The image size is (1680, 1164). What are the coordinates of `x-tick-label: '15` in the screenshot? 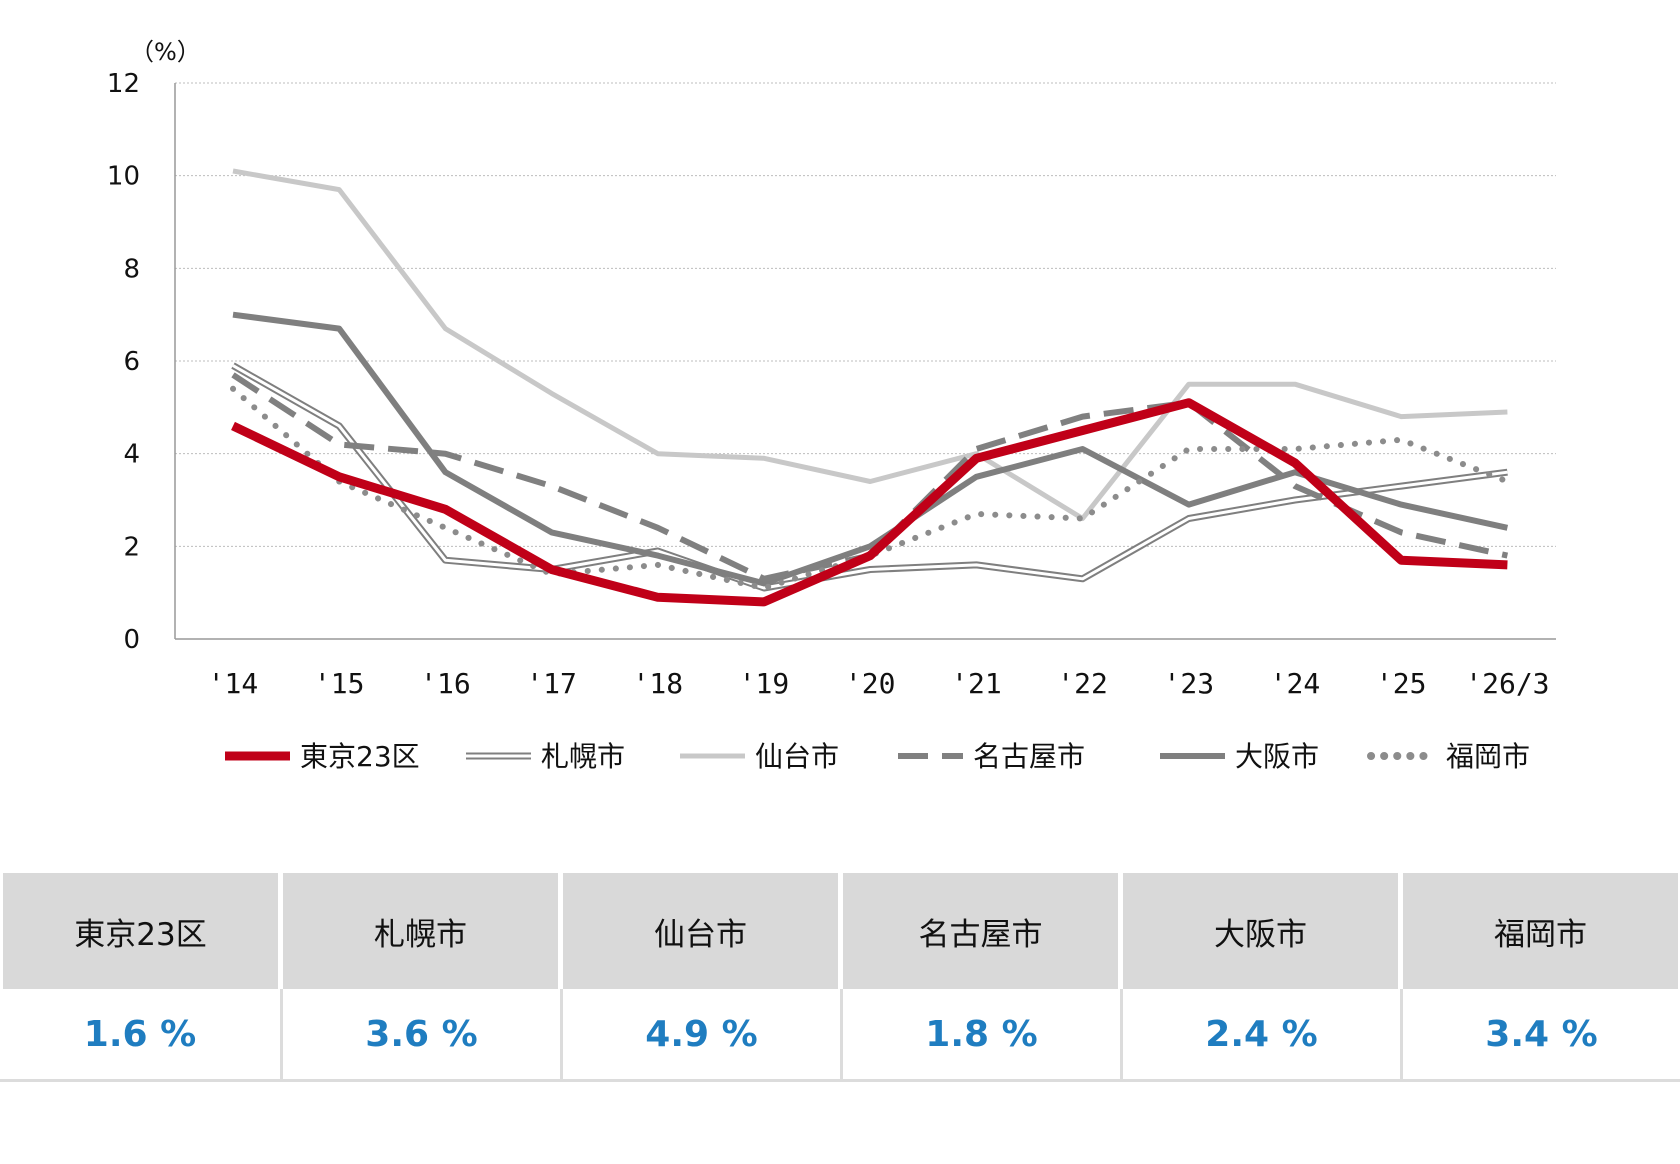 It's located at (339, 683).